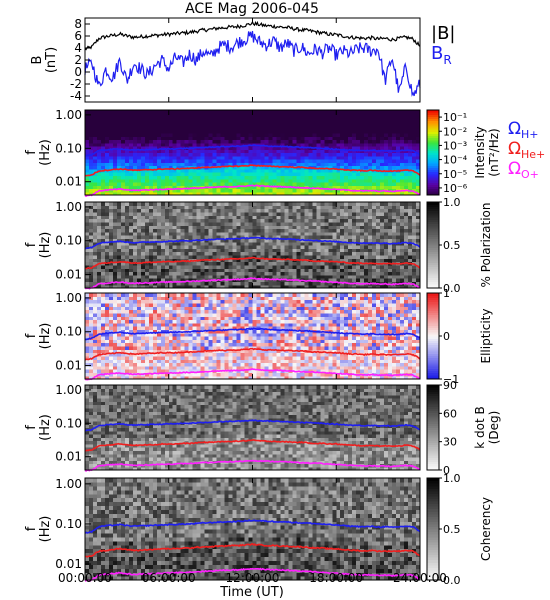 The width and height of the screenshot is (550, 600). Describe the element at coordinates (433, 166) in the screenshot. I see `colorbar-band` at that location.